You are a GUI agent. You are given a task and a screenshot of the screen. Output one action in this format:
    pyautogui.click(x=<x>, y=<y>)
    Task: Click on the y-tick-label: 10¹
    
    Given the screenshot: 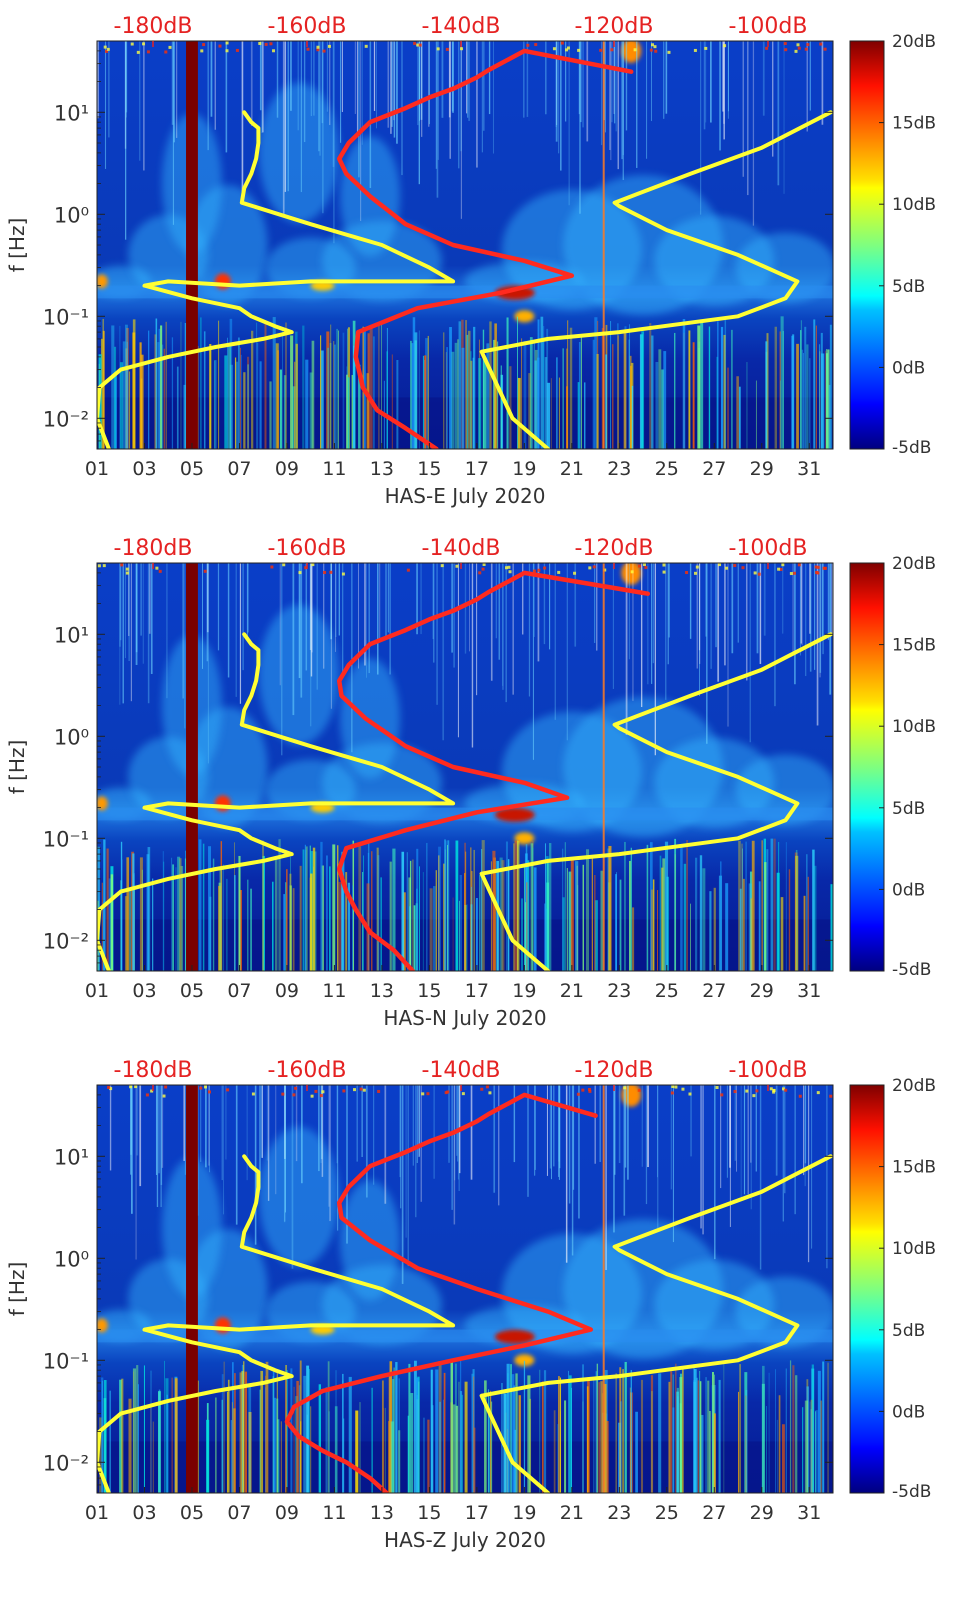 What is the action you would take?
    pyautogui.click(x=71, y=635)
    